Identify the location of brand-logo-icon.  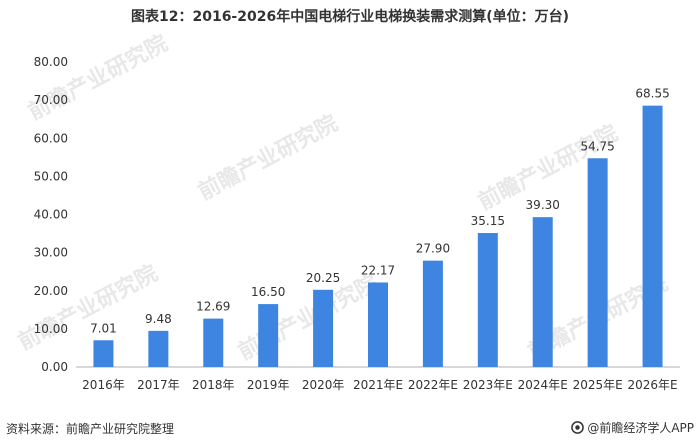
(578, 427).